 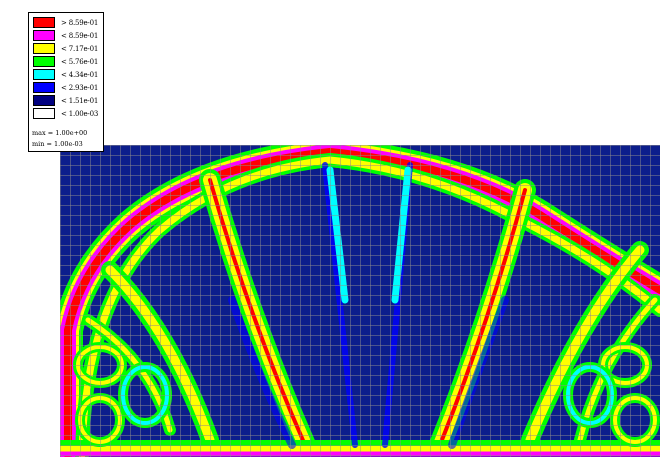 What do you see at coordinates (80, 113) in the screenshot?
I see `legend-label: < 1.00e-03` at bounding box center [80, 113].